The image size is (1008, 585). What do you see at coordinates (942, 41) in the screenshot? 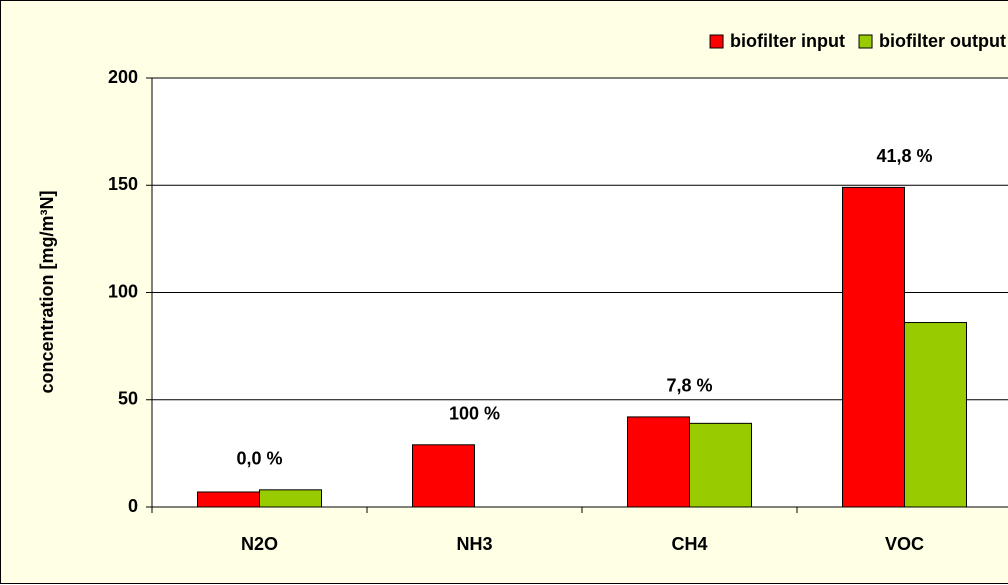
I see `legend-label: biofilter output` at bounding box center [942, 41].